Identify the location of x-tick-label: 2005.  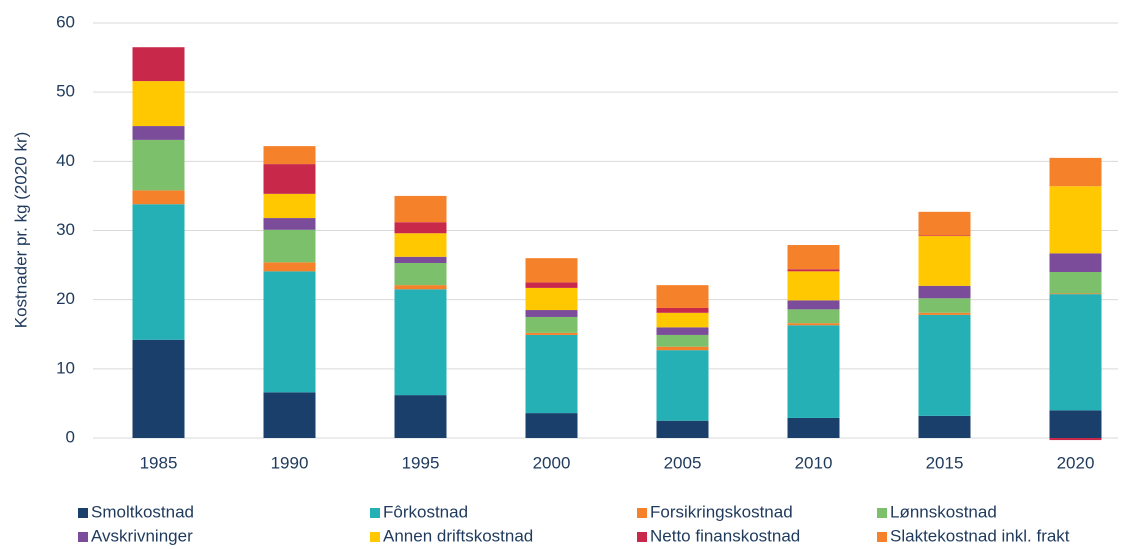
(683, 462).